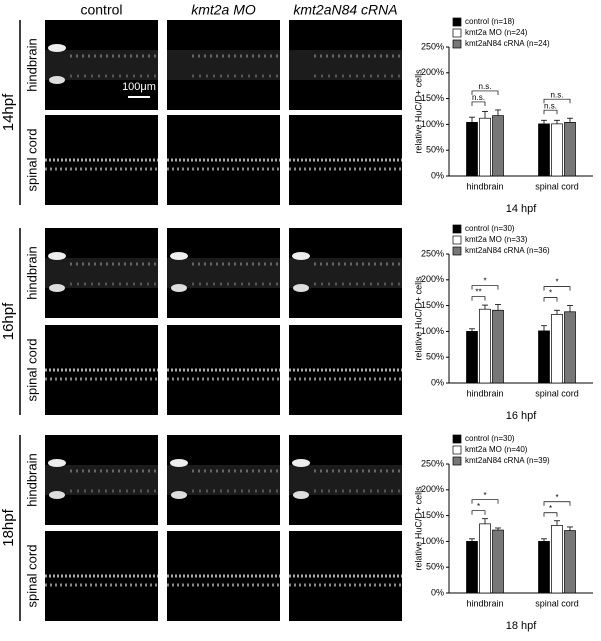  Describe the element at coordinates (139, 87) in the screenshot. I see `scale-bar-label: 100μm` at that location.